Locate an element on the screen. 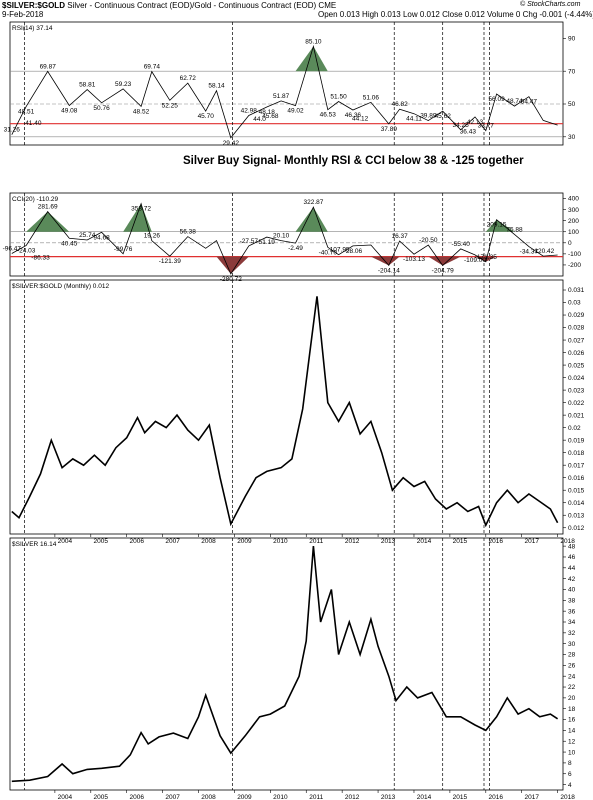 Image resolution: width=593 pixels, height=800 pixels. ratio-ytick-label: 0.017 is located at coordinates (576, 465).